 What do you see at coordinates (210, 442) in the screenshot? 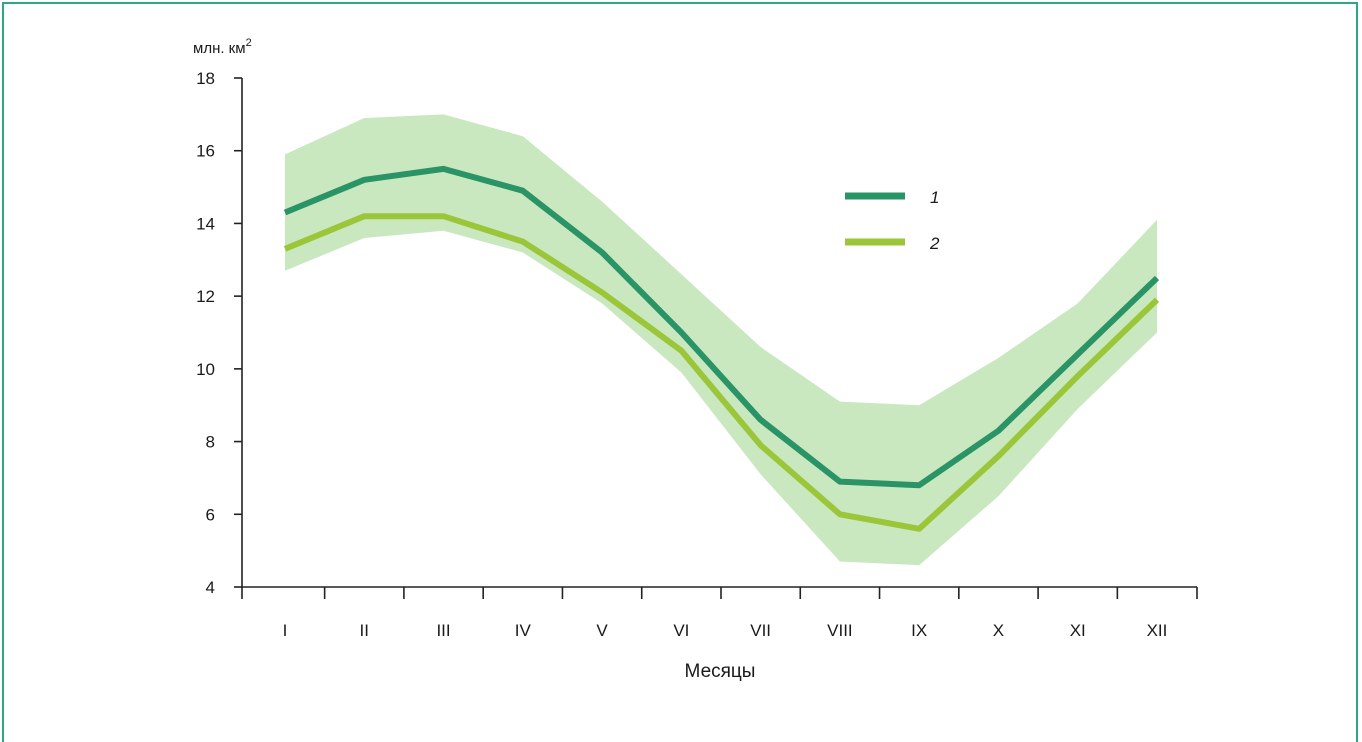
I see `y-tick-label-8: 8` at bounding box center [210, 442].